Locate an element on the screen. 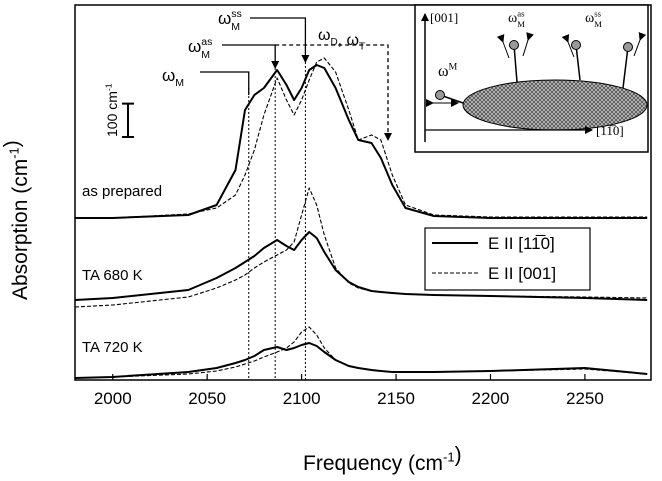  scale-bar-label: 100 cm-1 is located at coordinates (111, 110).